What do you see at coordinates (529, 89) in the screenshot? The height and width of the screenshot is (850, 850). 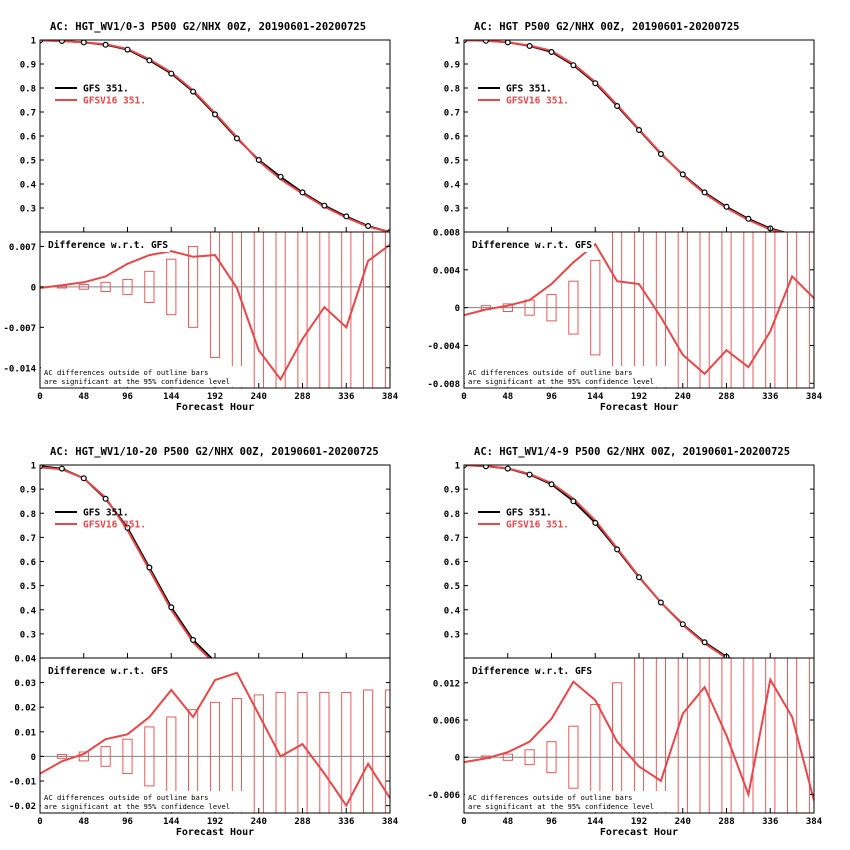 I see `legend-label-gfs: GFS 351.` at bounding box center [529, 89].